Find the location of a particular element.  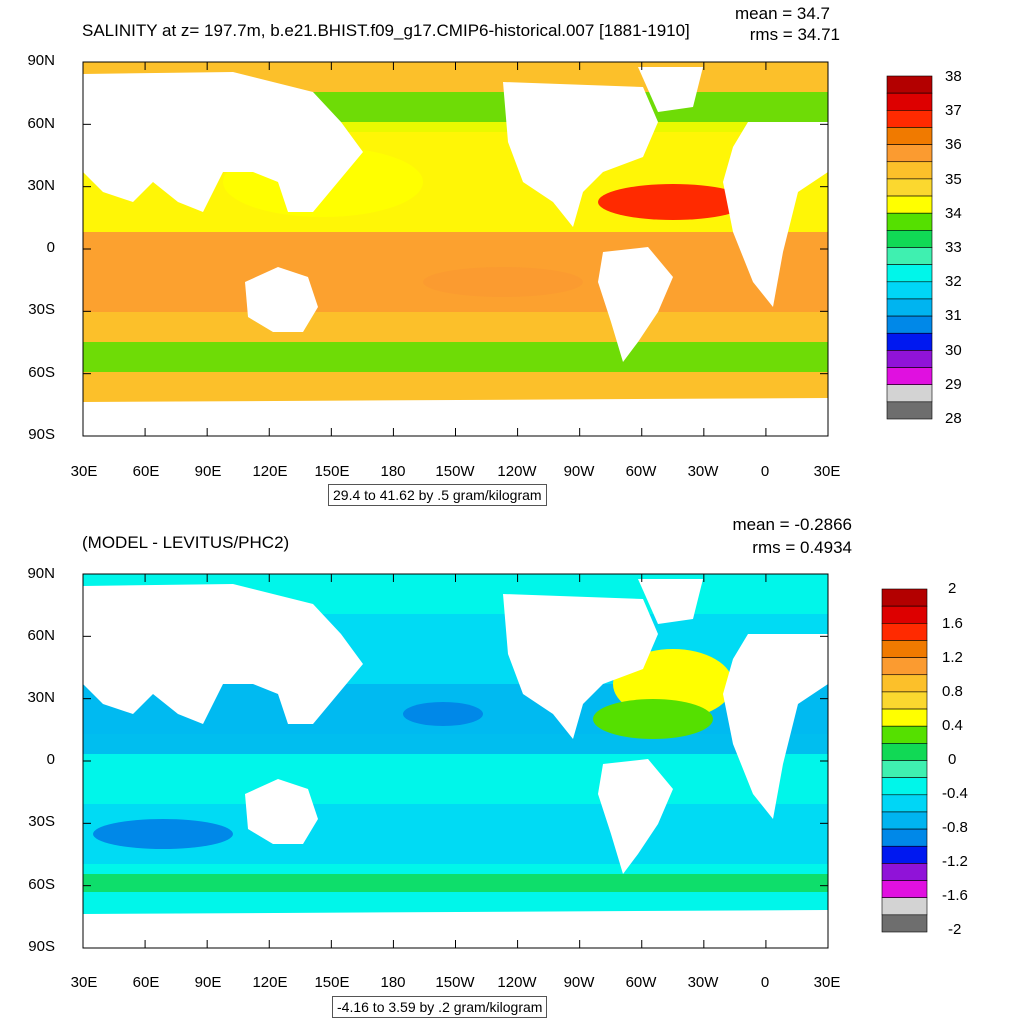

contour-info: 29.4 to 41.62 by .5 gram/kilogram is located at coordinates (437, 495).